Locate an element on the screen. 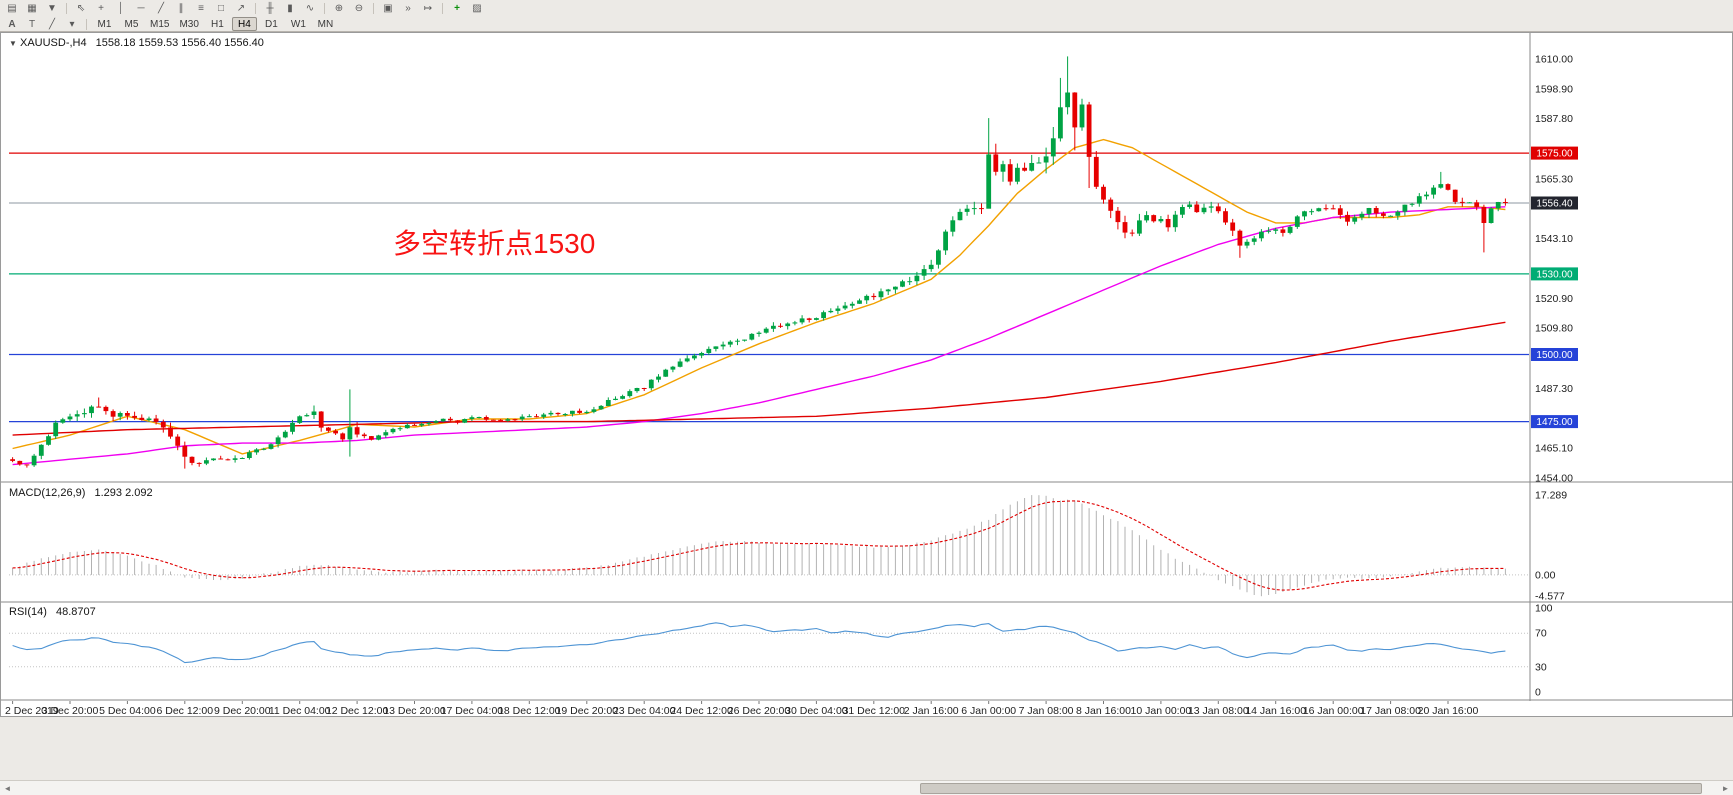 The height and width of the screenshot is (795, 1733). auto-scroll-icon: » is located at coordinates (408, 8).